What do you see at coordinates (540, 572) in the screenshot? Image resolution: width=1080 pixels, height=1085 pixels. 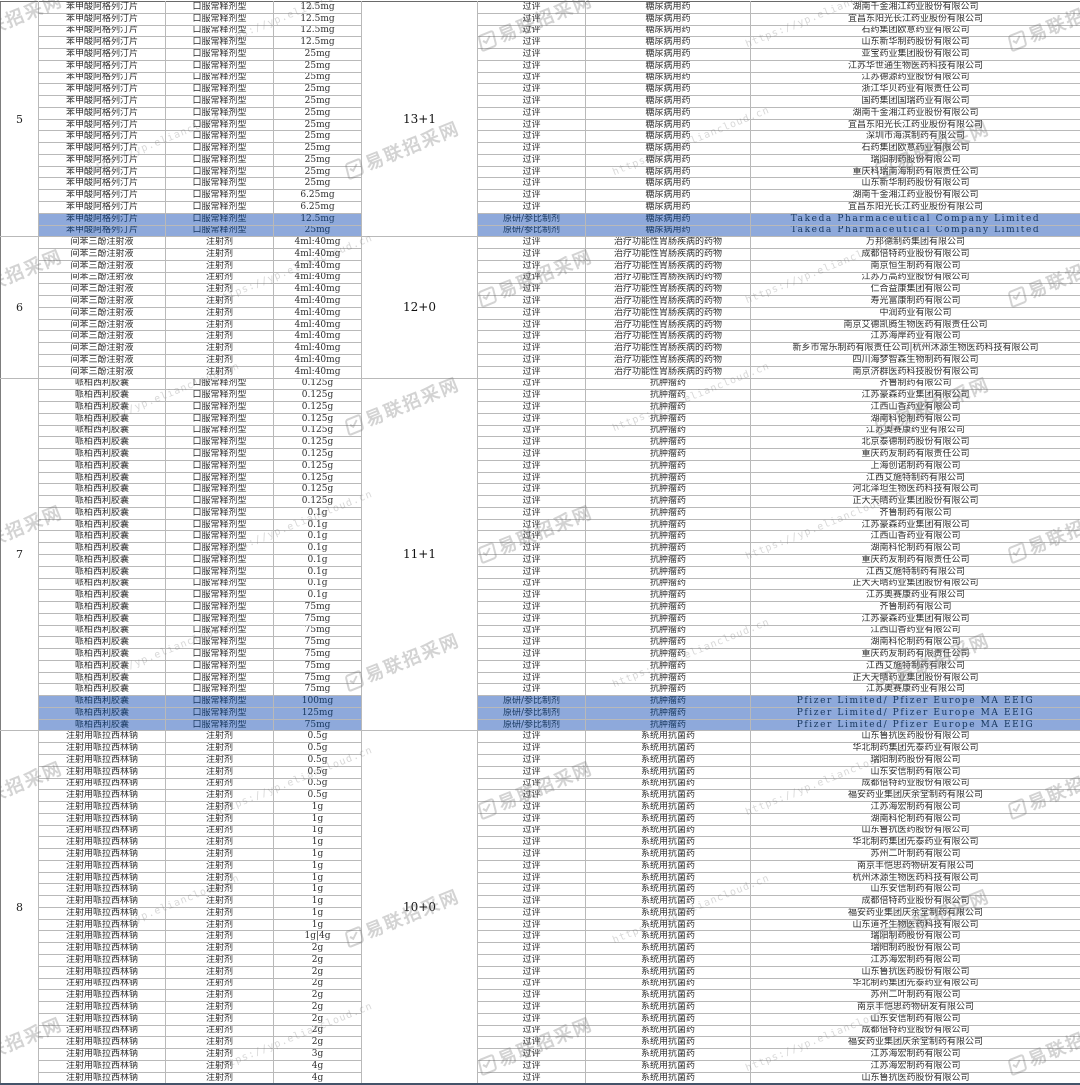 I see `table-row: 哌柏西利胶囊 口服常释剂型 0.1g 过评 抗肿瘤药 江西艾施特制药有限公司` at bounding box center [540, 572].